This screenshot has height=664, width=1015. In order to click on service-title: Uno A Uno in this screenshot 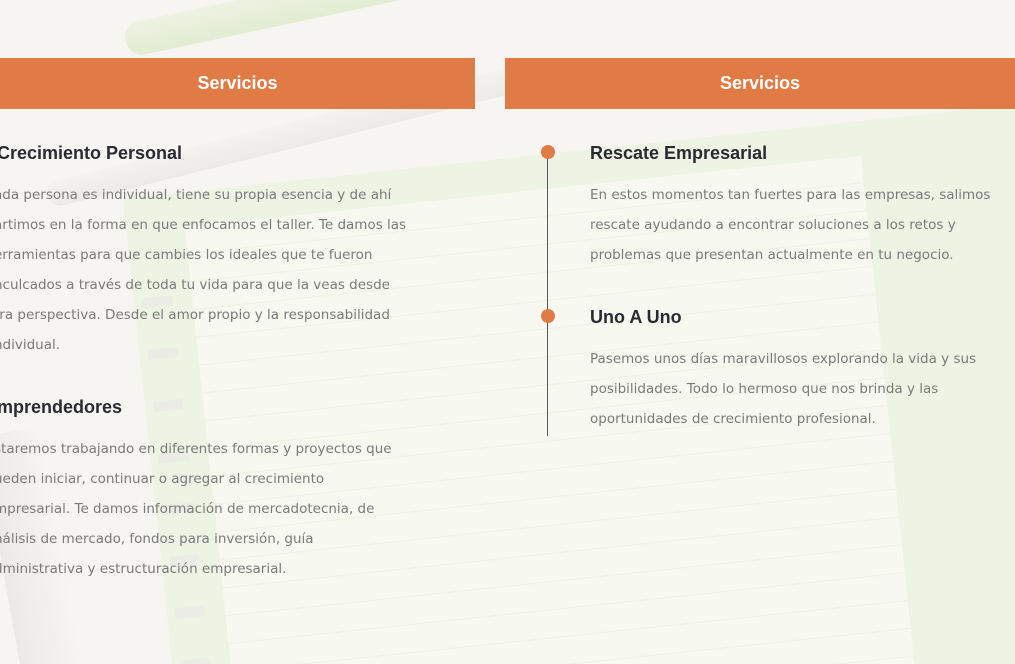, I will do `click(636, 317)`.